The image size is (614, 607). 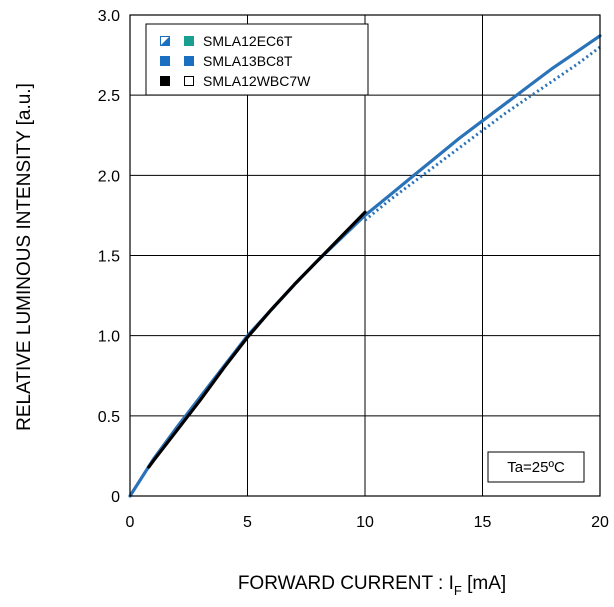 What do you see at coordinates (130, 522) in the screenshot?
I see `x-tick-label: 0` at bounding box center [130, 522].